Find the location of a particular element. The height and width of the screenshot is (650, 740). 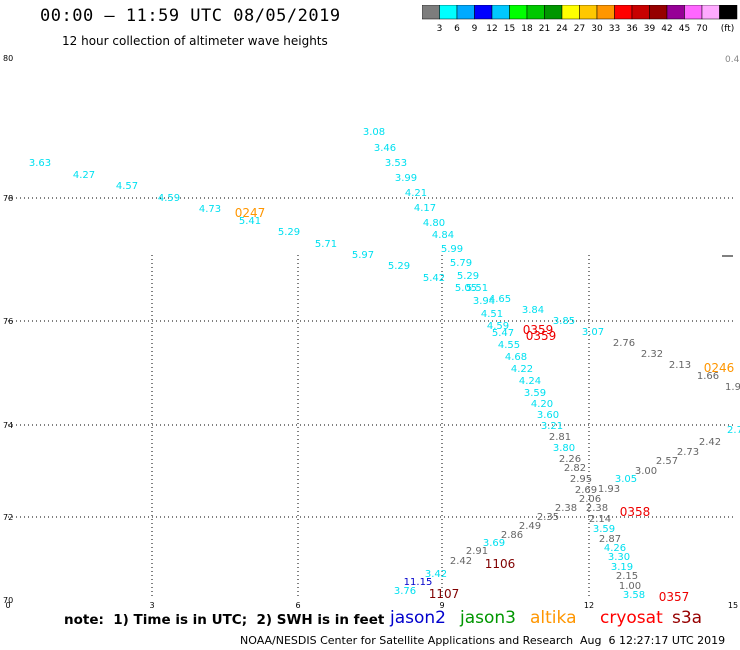

wave-height-label: 4.27 is located at coordinates (84, 175).